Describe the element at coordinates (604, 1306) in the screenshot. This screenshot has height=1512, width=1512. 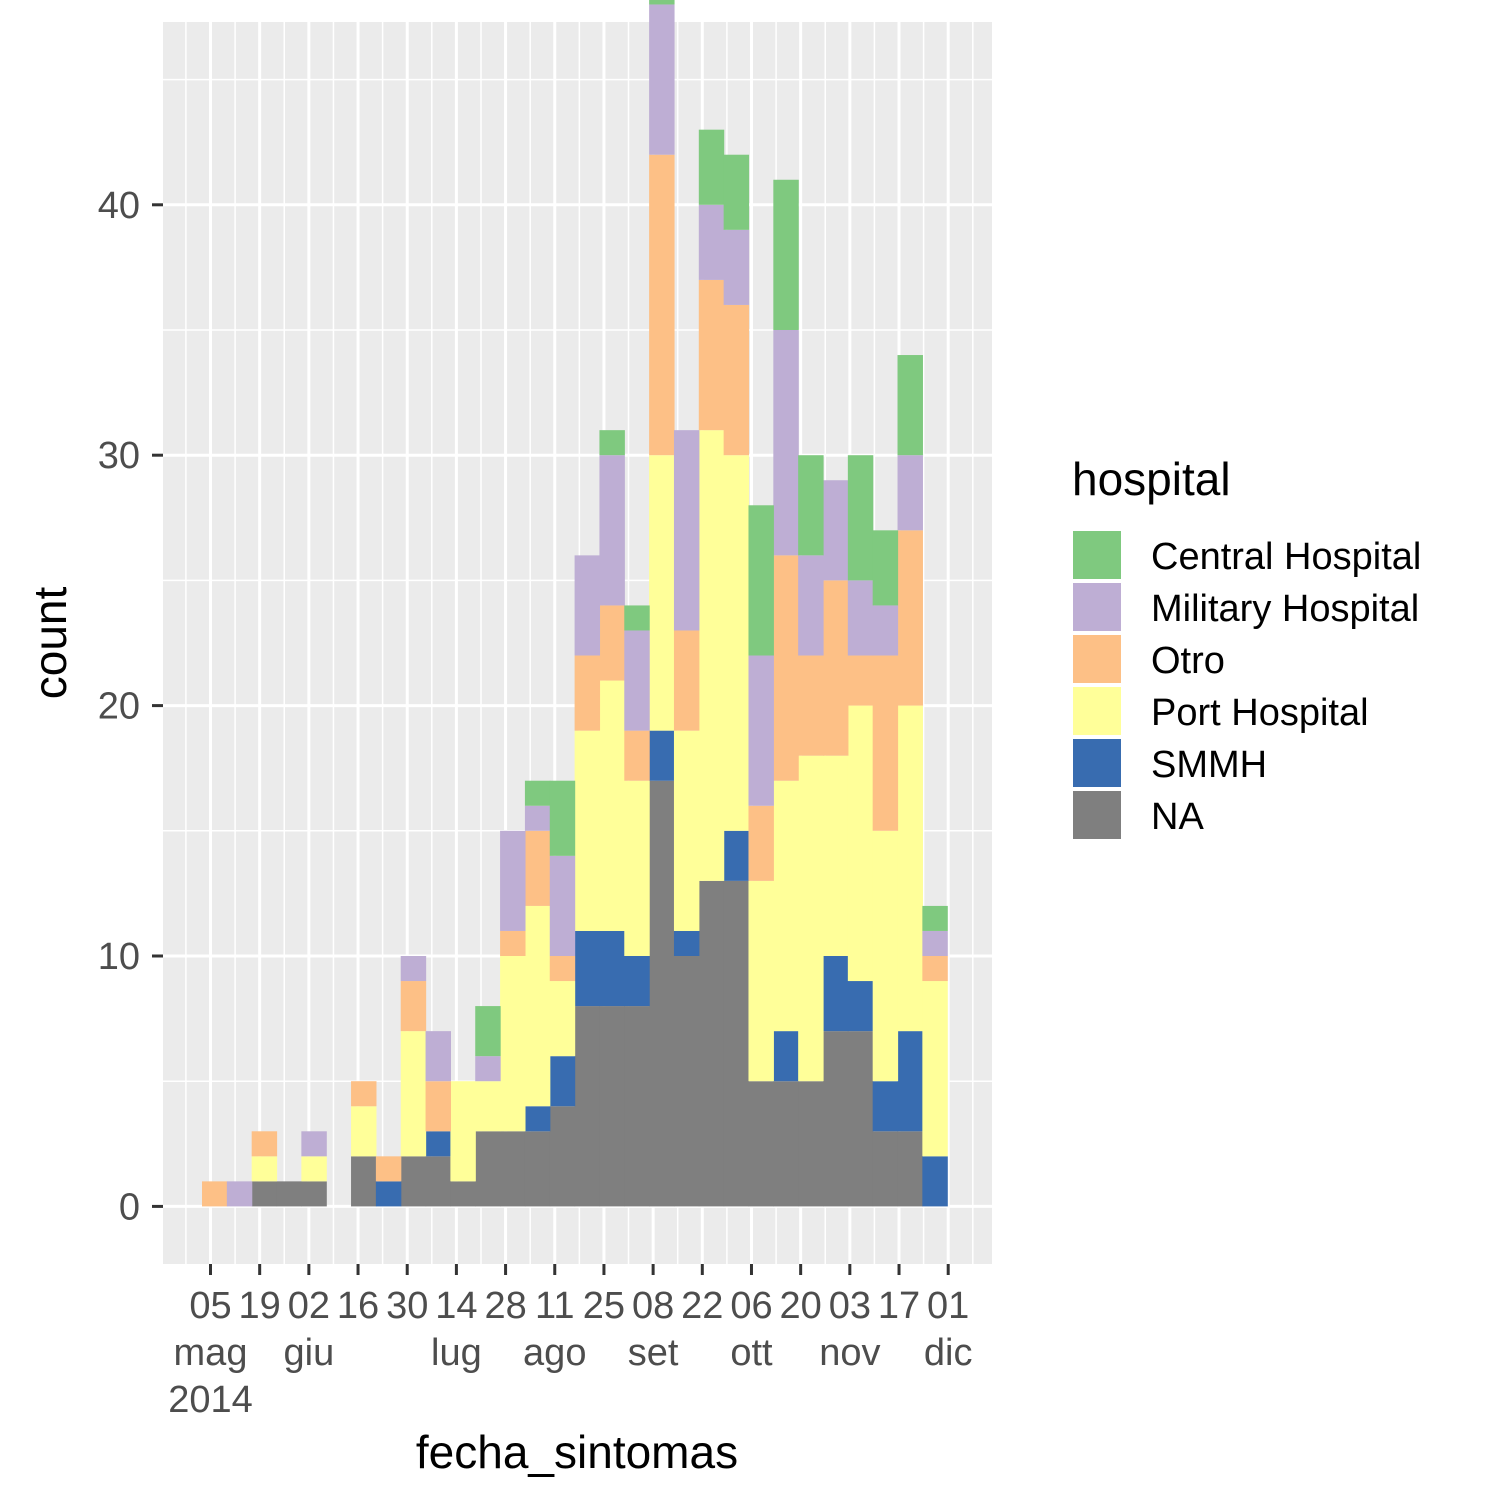
I see `x-tick-label: 25` at that location.